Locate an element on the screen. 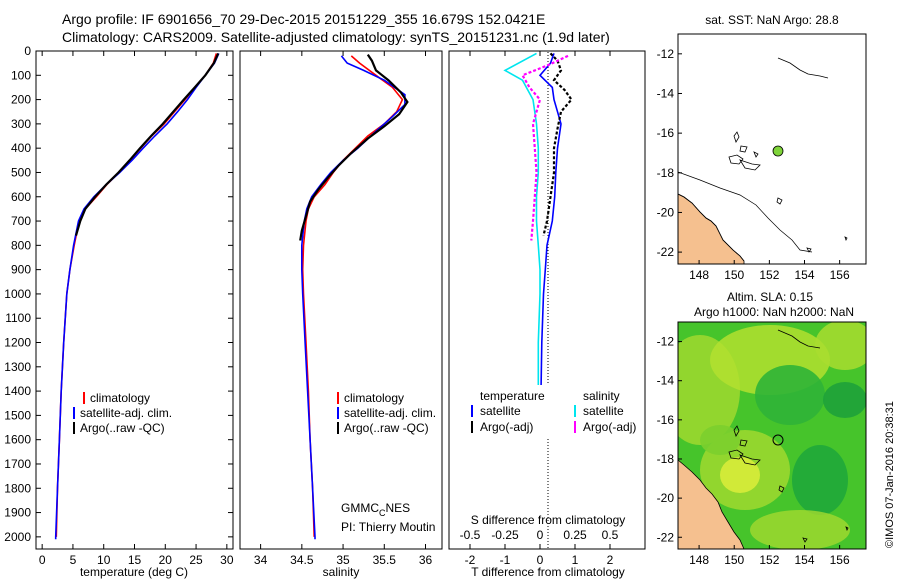  footer-timestamp: ©IMOS 07-Jan-2016 20:38:31 is located at coordinates (890, 474).